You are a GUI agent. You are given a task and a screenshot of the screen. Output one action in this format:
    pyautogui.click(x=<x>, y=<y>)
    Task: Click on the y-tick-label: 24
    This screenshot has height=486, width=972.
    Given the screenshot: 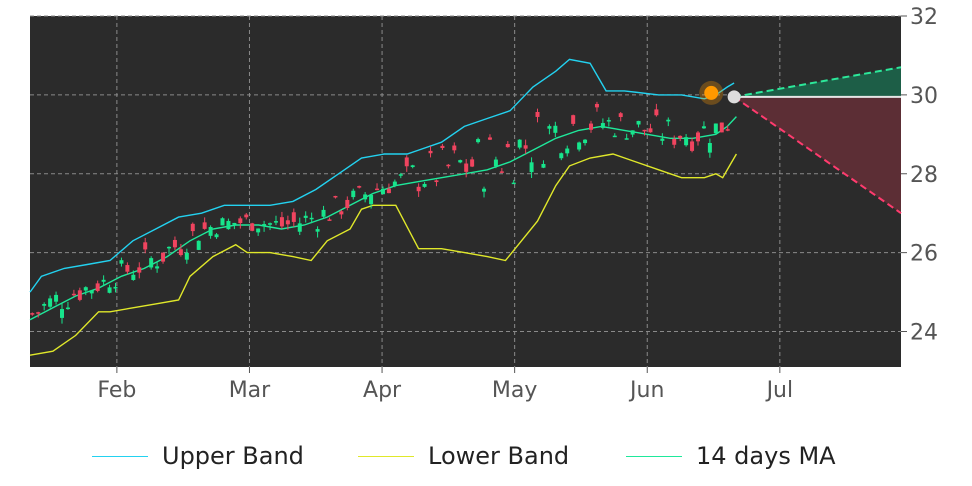 What is the action you would take?
    pyautogui.click(x=924, y=333)
    